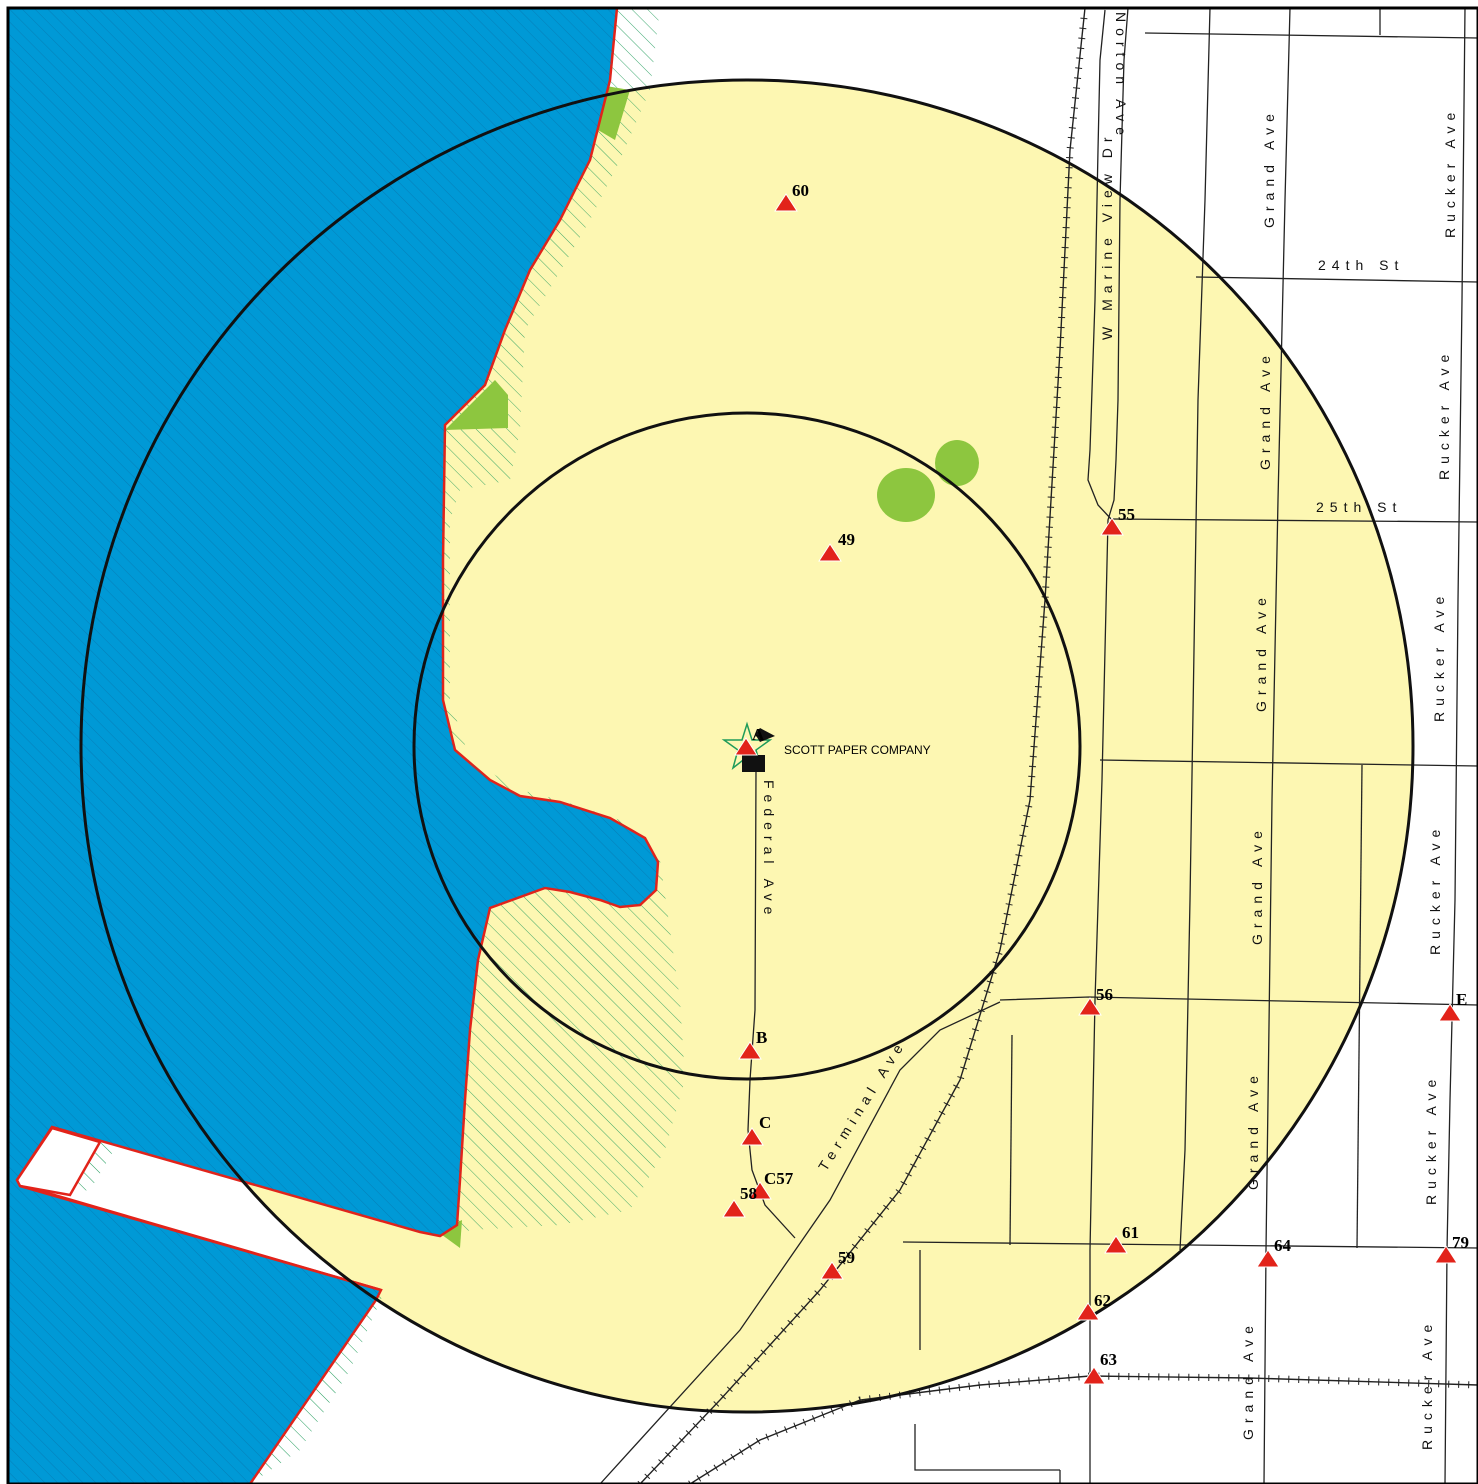 The image size is (1478, 1484). Describe the element at coordinates (1283, 1245) in the screenshot. I see `sample-marker-label: 64` at that location.